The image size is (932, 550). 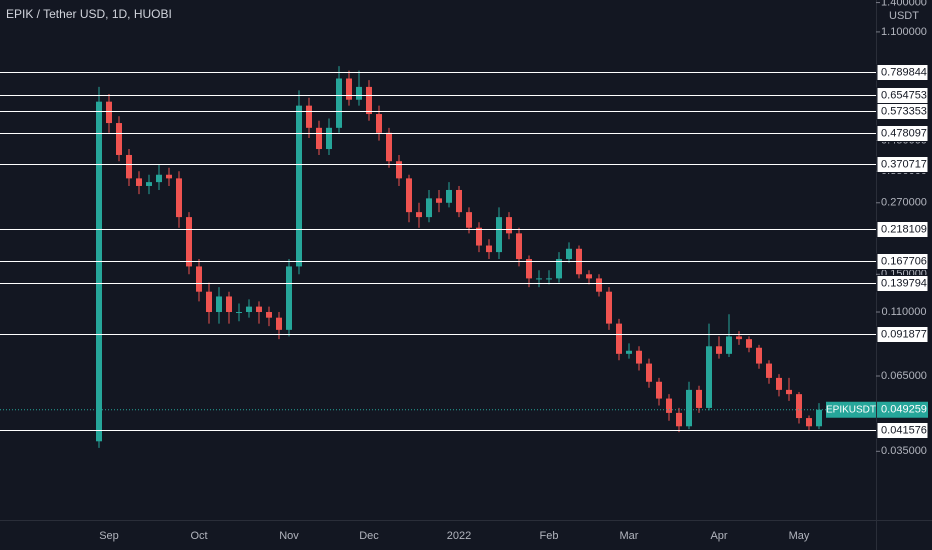 I want to click on y-tick-label: 0.270000, so click(x=904, y=203).